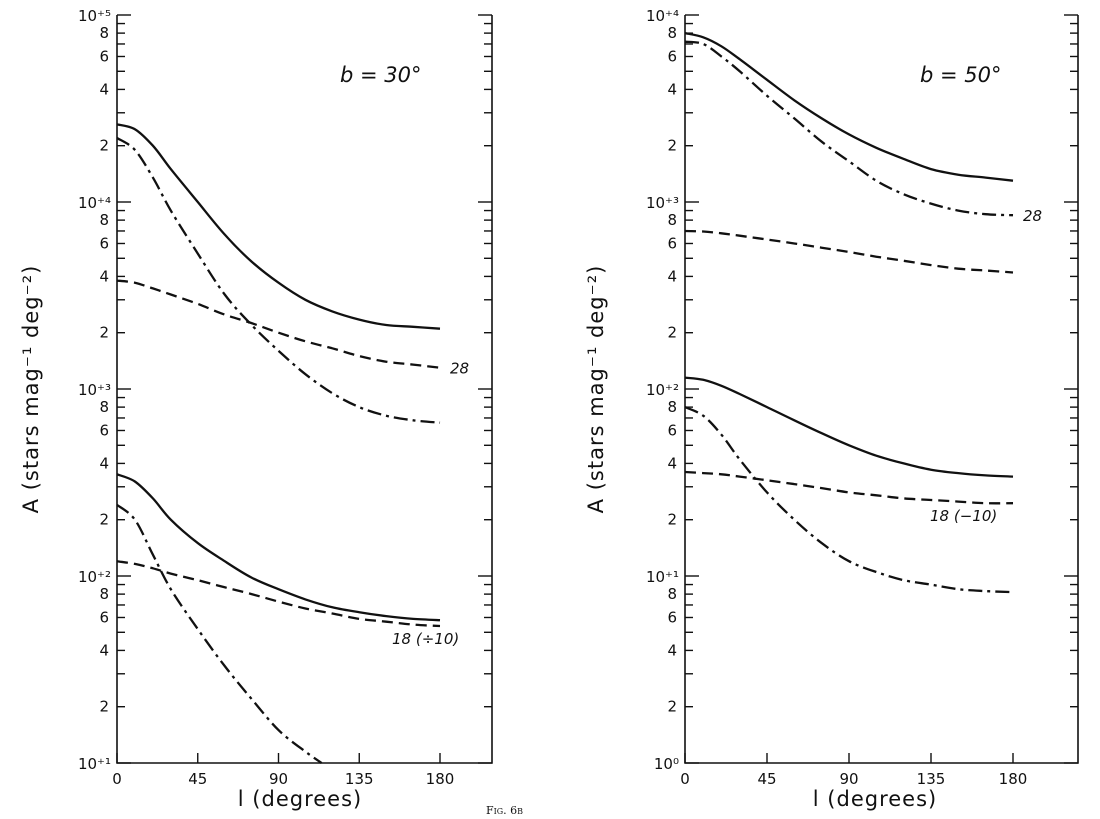 Image resolution: width=1100 pixels, height=819 pixels. I want to click on figure-caption: Fig. 6b, so click(504, 810).